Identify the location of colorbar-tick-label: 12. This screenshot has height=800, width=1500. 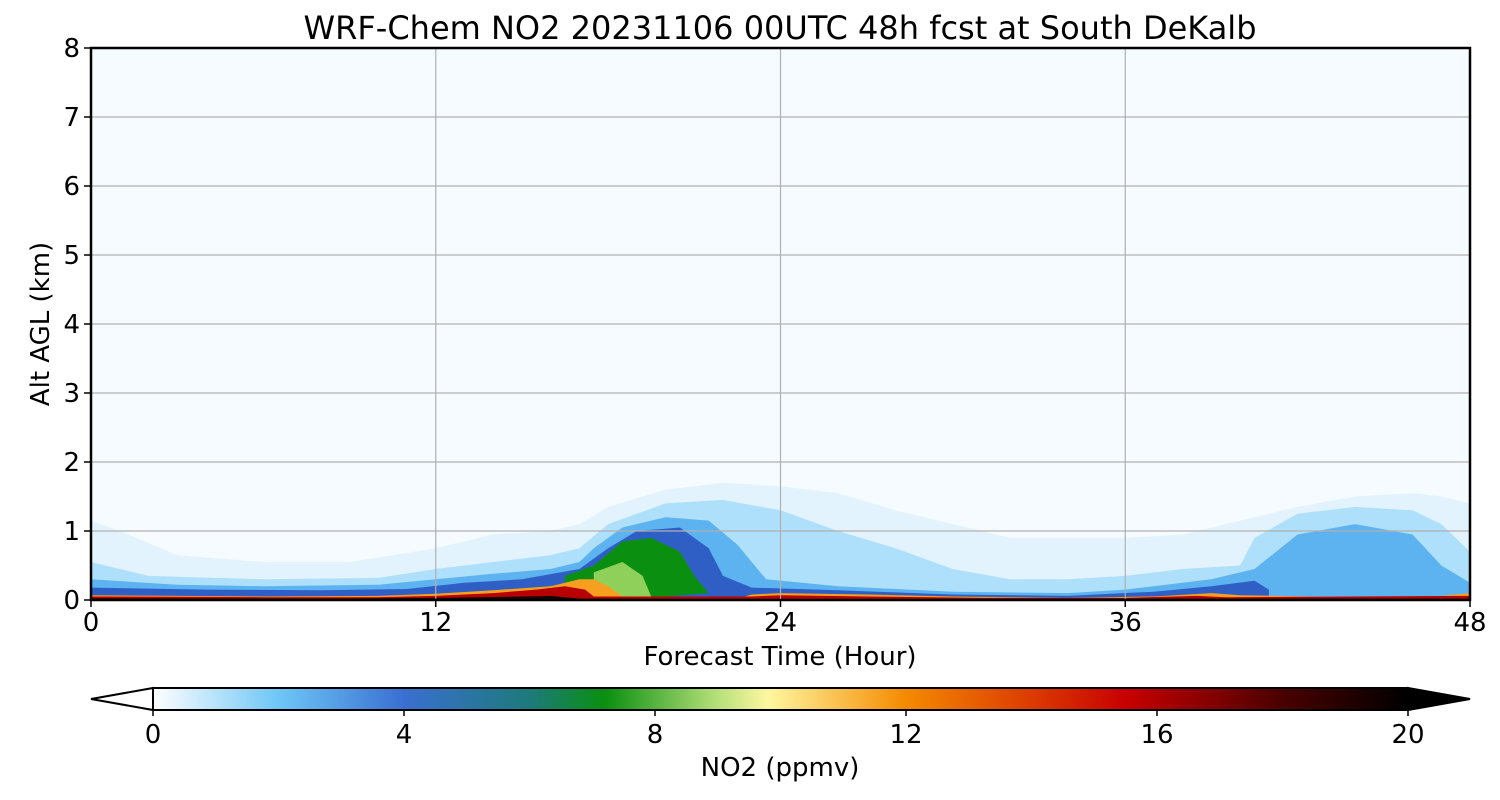
(905, 735).